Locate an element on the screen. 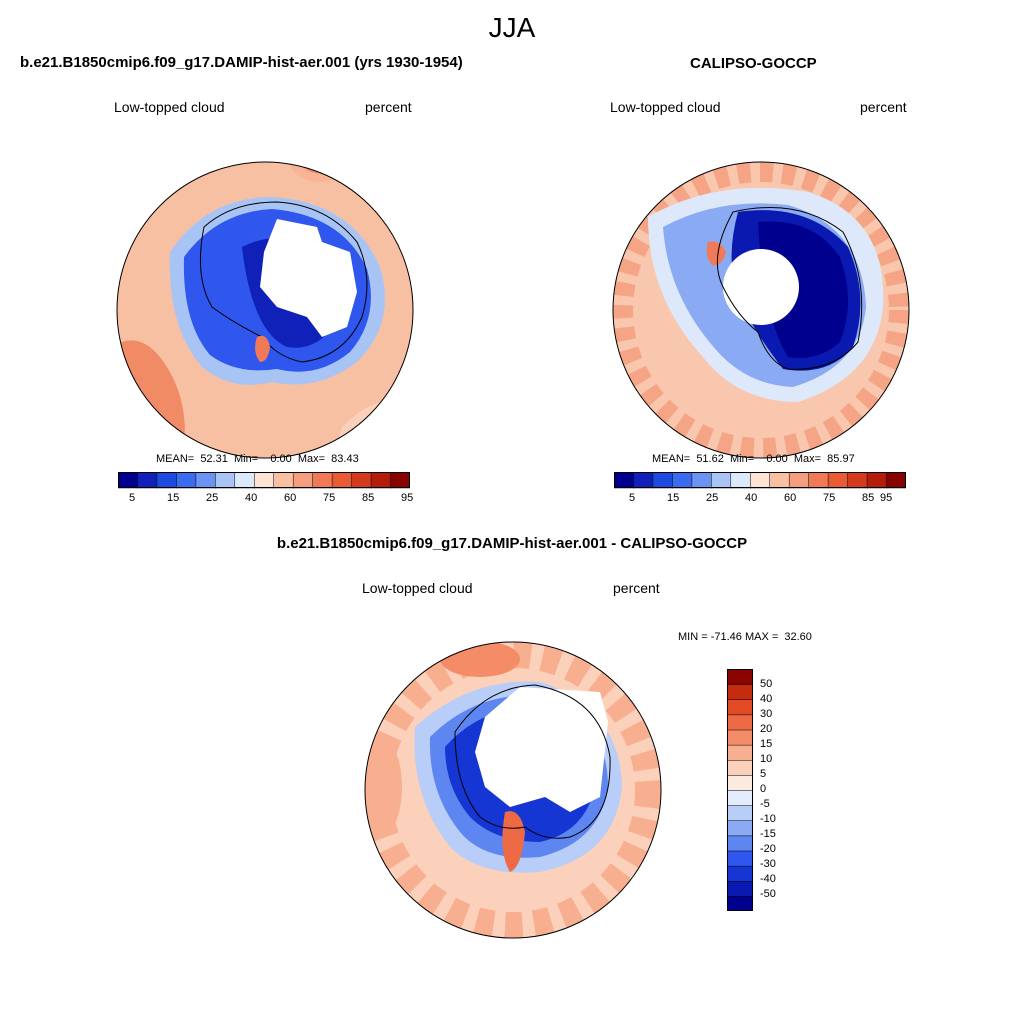 The width and height of the screenshot is (1024, 1024). obs-stats: MEAN= 51.62 Min= 0.00 Max= 85.97 is located at coordinates (753, 459).